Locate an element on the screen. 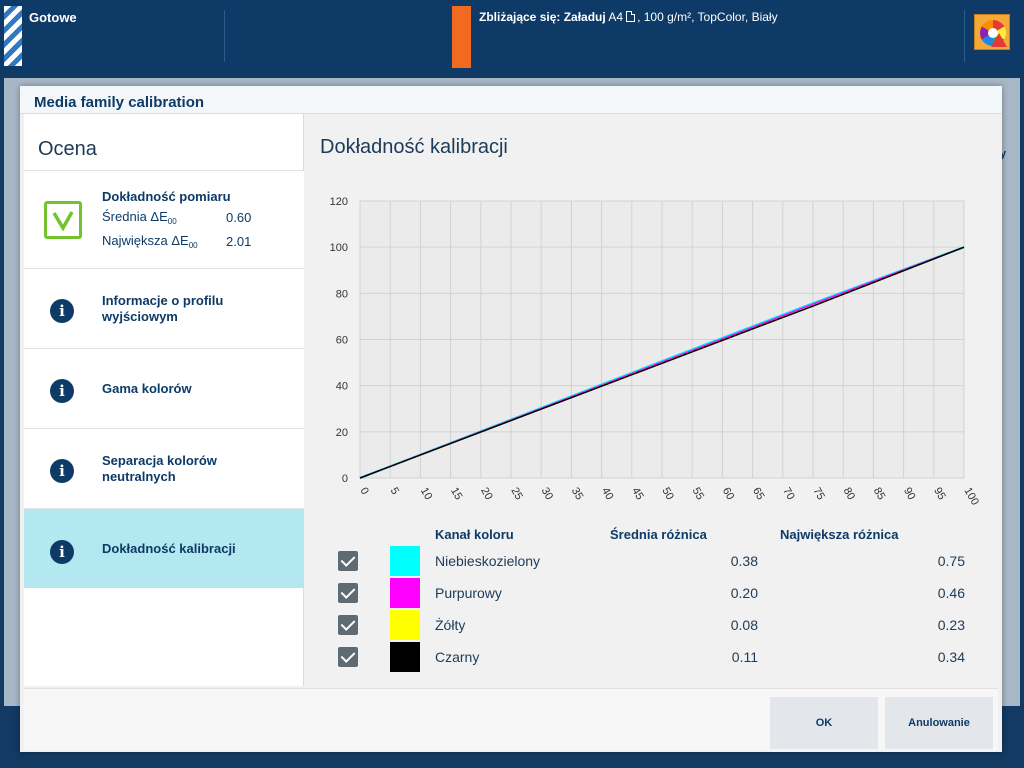  panel-title: Ocena is located at coordinates (67, 149).